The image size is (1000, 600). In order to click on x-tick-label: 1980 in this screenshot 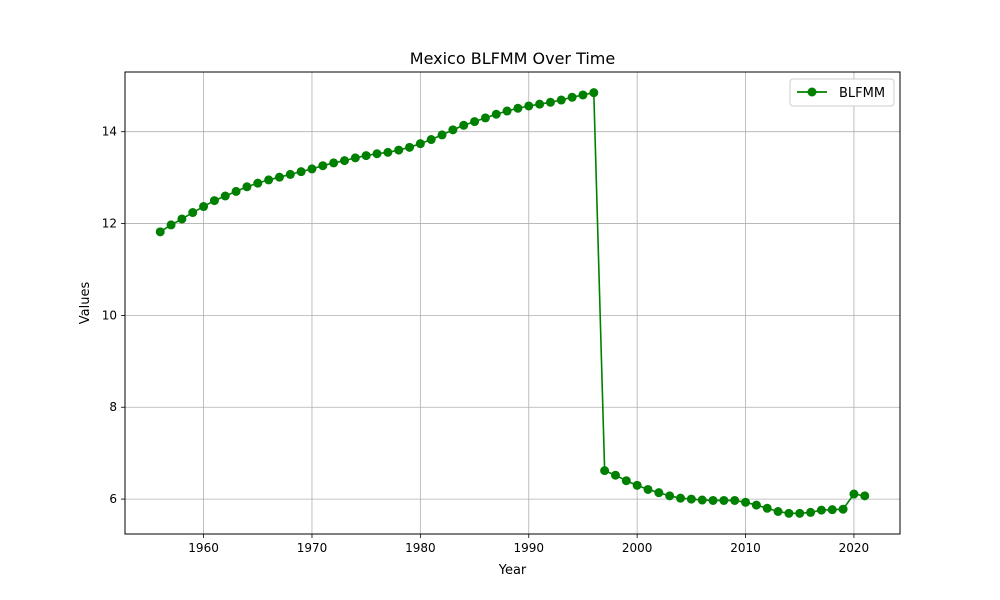, I will do `click(420, 548)`.